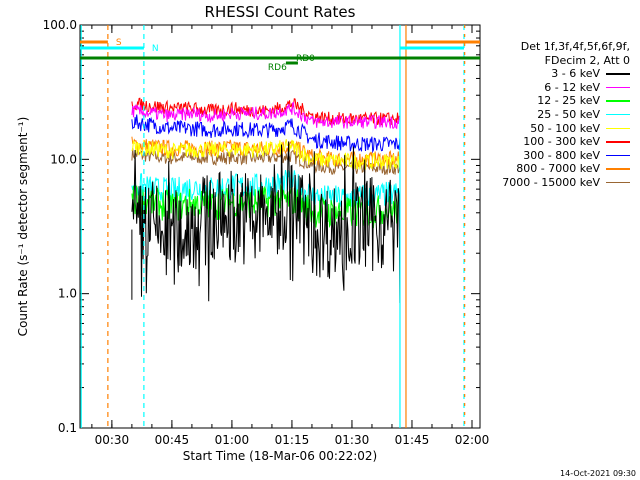 The height and width of the screenshot is (480, 640). Describe the element at coordinates (172, 440) in the screenshot. I see `x-tick-label: 00:45` at that location.